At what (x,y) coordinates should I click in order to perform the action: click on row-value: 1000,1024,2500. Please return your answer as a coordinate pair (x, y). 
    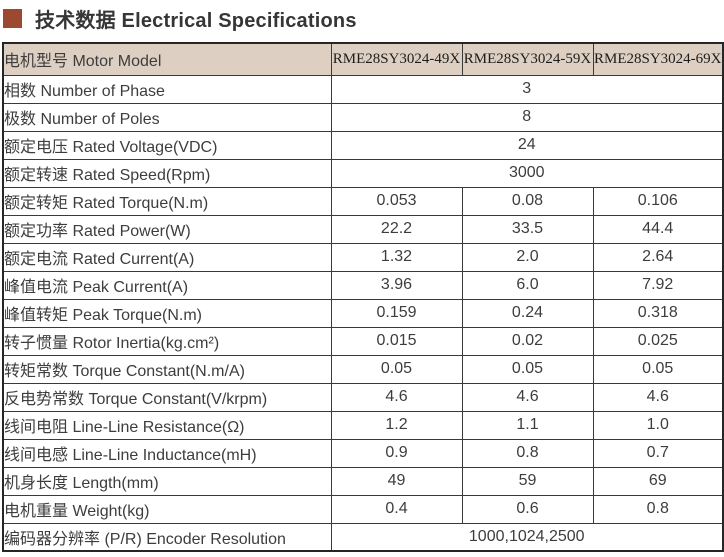
    Looking at the image, I should click on (527, 537).